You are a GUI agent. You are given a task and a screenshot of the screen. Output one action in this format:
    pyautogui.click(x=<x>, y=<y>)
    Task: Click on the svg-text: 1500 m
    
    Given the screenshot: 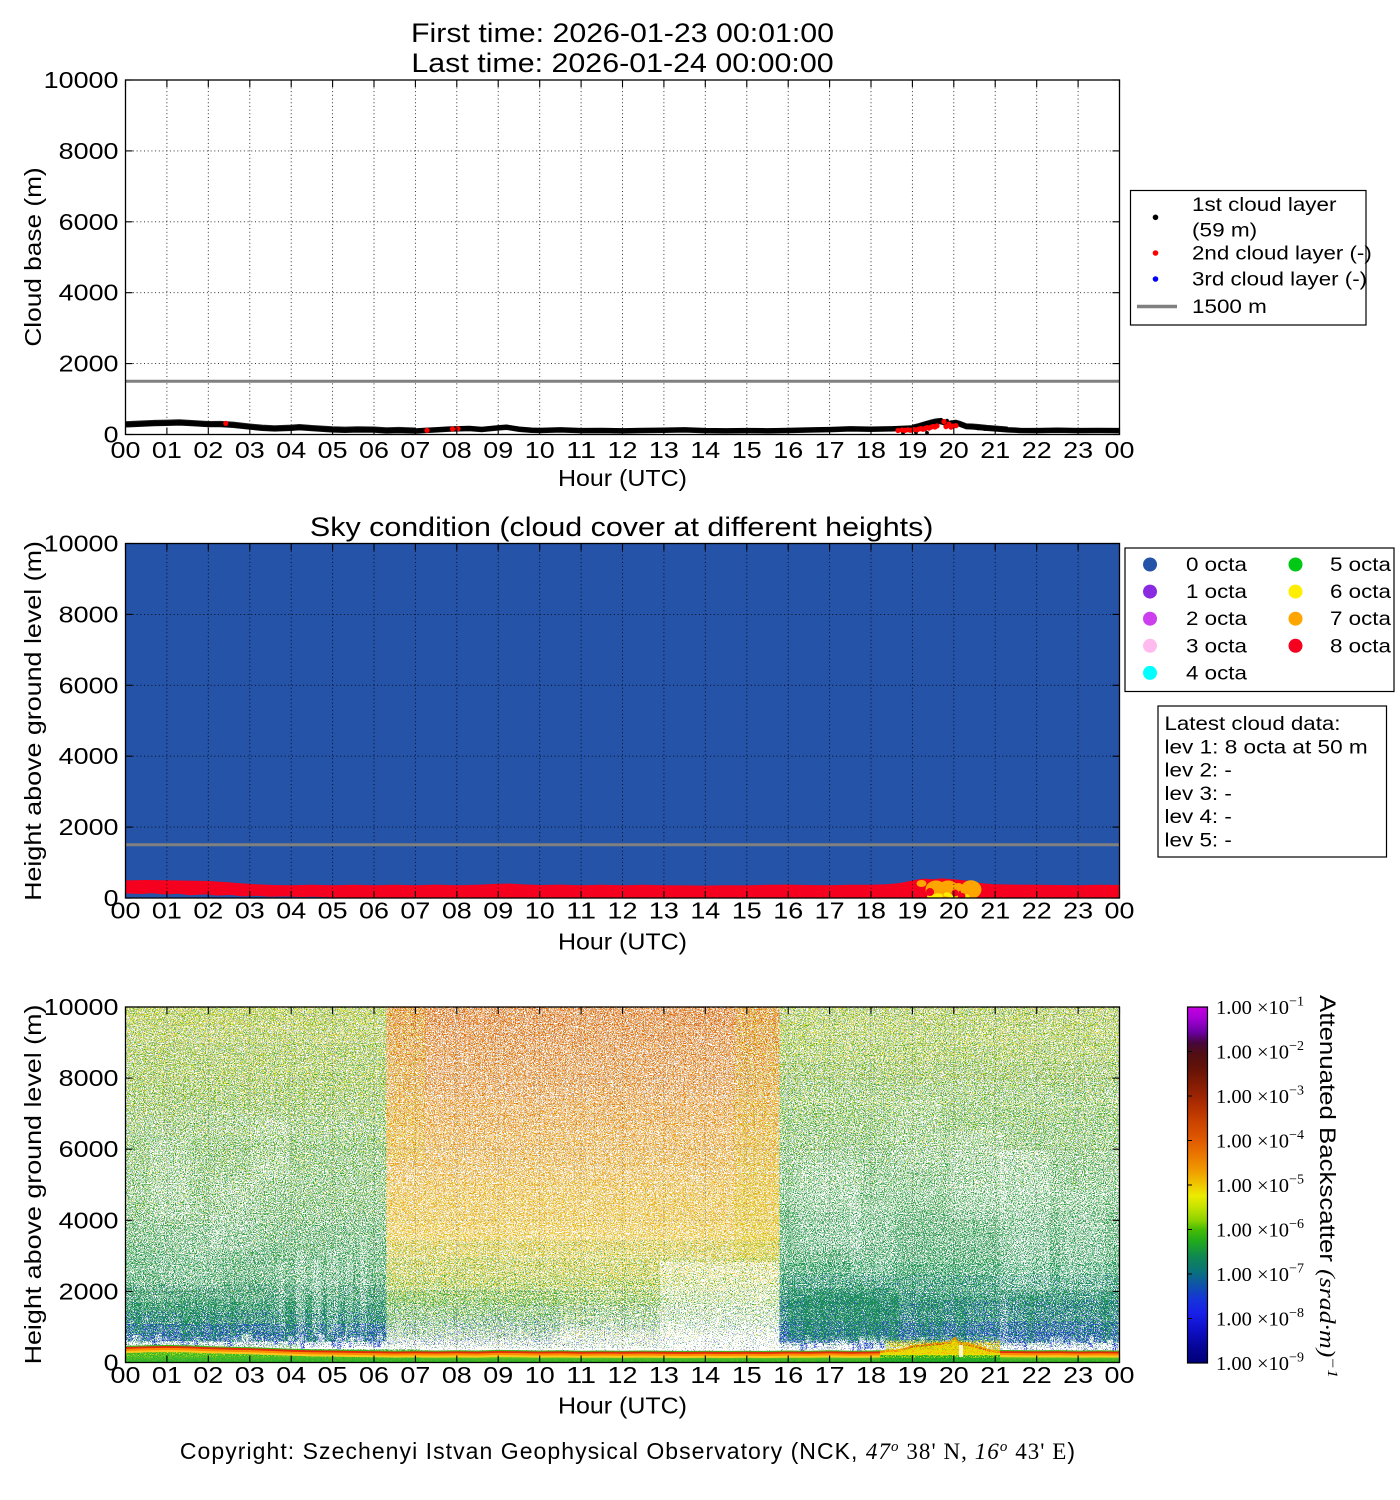 What is the action you would take?
    pyautogui.click(x=1229, y=307)
    